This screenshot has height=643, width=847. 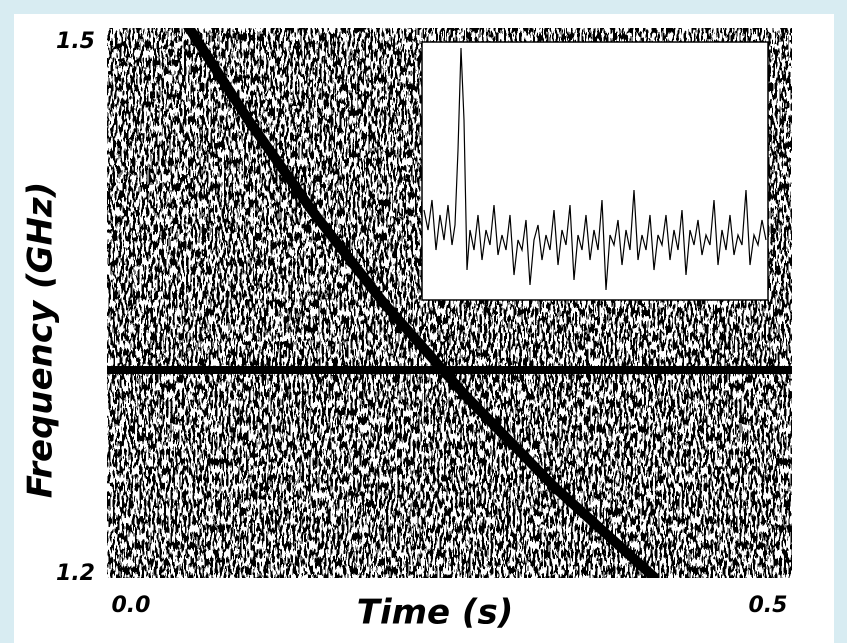 What do you see at coordinates (435, 613) in the screenshot?
I see `x-axis-title: Time (s)` at bounding box center [435, 613].